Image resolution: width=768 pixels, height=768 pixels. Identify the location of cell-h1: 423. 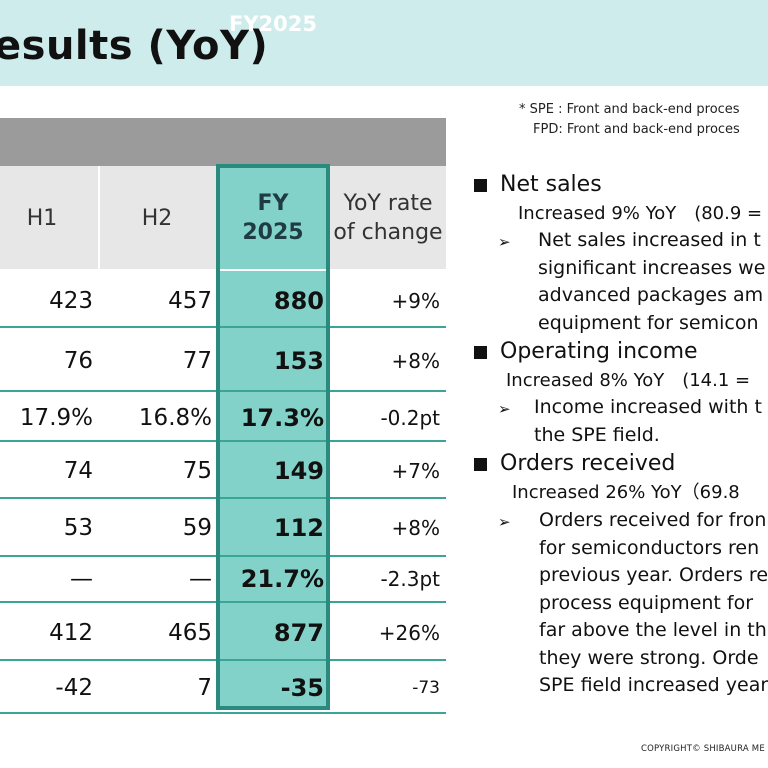
(71, 301).